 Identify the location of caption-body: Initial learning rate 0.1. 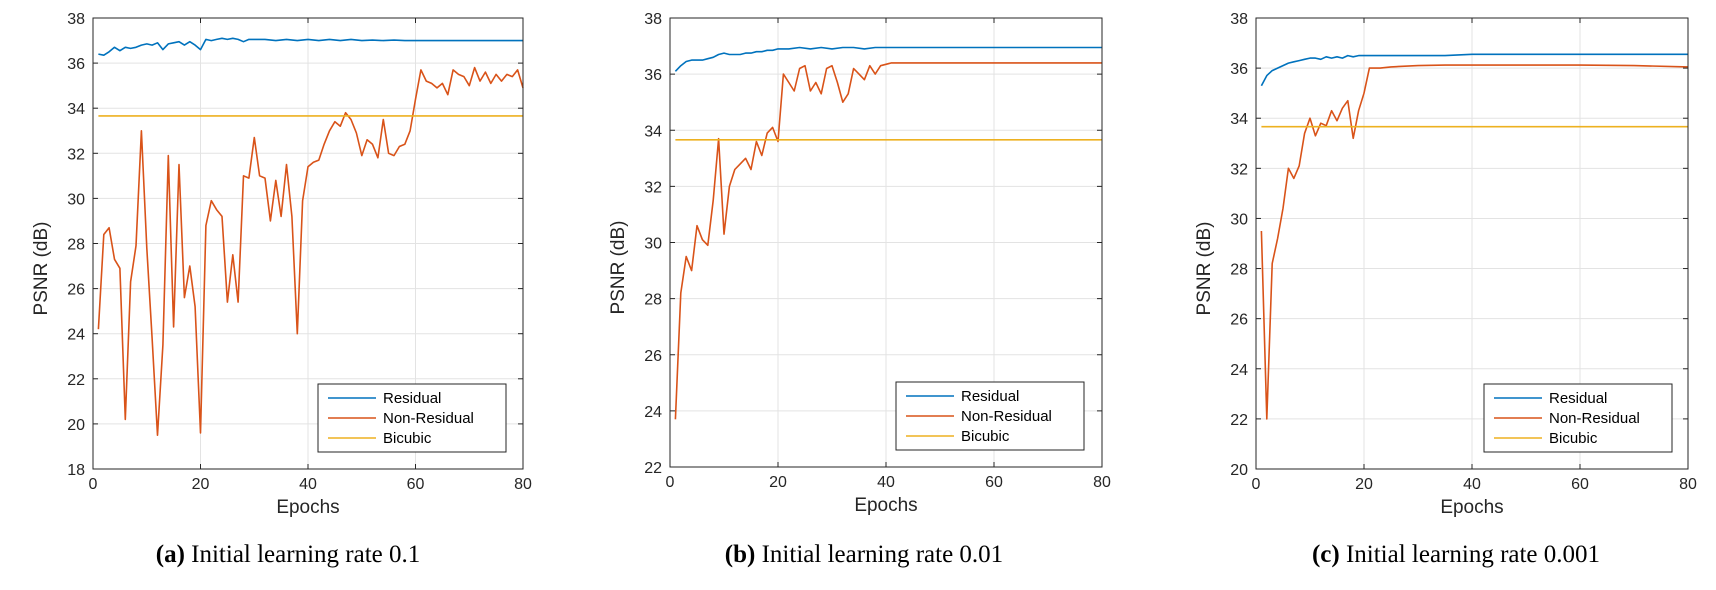
(305, 554).